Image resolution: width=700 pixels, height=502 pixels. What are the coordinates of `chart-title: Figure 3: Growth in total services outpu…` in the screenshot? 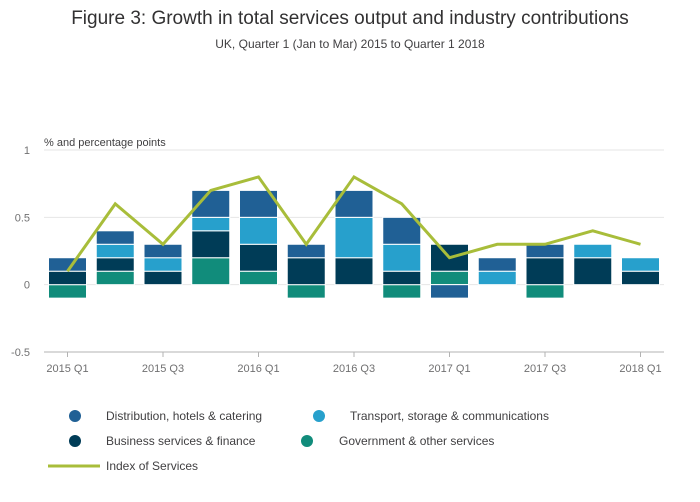 It's located at (350, 18).